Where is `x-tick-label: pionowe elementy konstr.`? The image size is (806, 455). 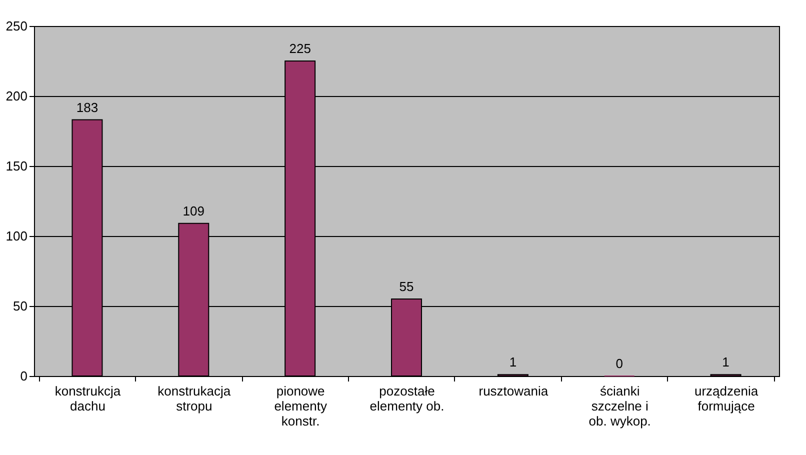 x-tick-label: pionowe elementy konstr. is located at coordinates (301, 406).